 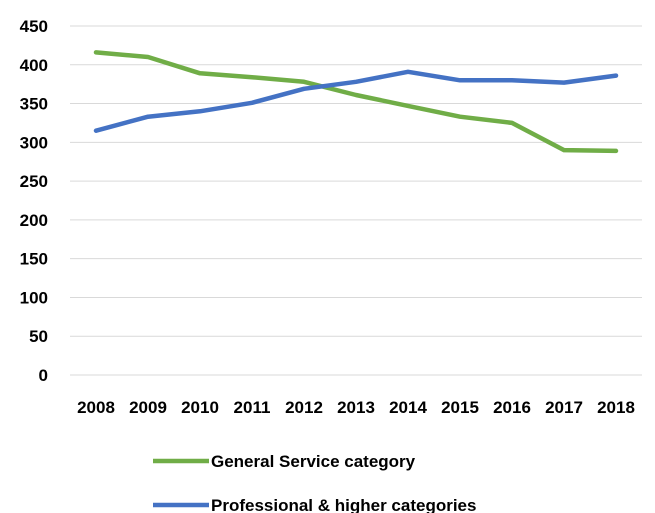 What do you see at coordinates (304, 407) in the screenshot?
I see `x-tick-label: 2012` at bounding box center [304, 407].